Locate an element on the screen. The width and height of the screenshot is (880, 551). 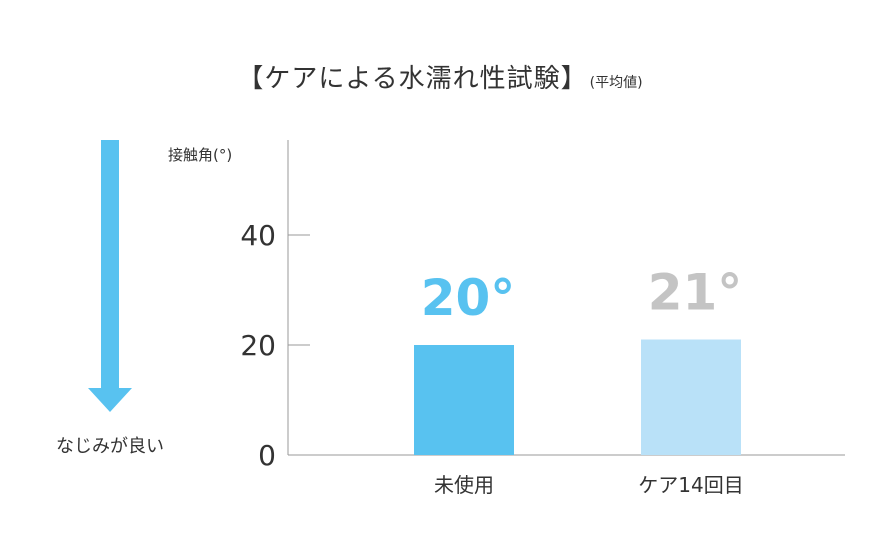
y-tick-label: 0 is located at coordinates (267, 455).